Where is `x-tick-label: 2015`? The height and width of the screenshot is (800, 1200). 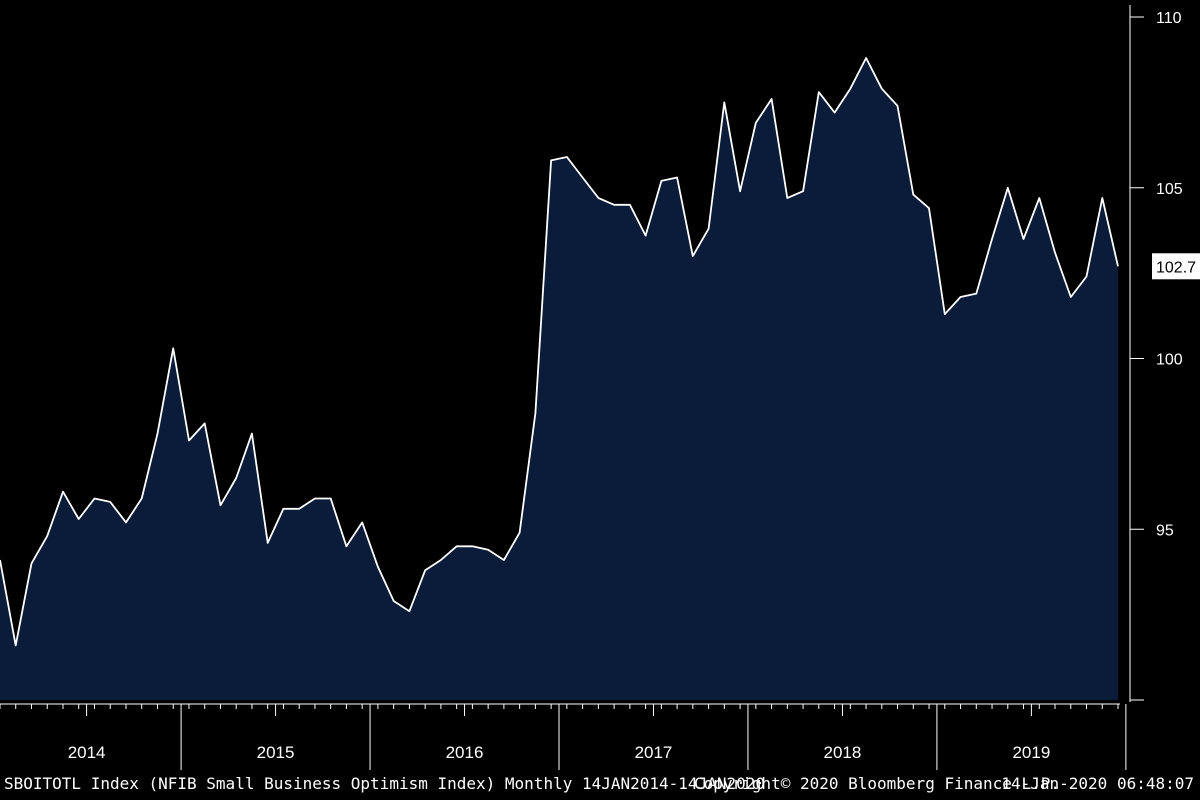 x-tick-label: 2015 is located at coordinates (276, 752).